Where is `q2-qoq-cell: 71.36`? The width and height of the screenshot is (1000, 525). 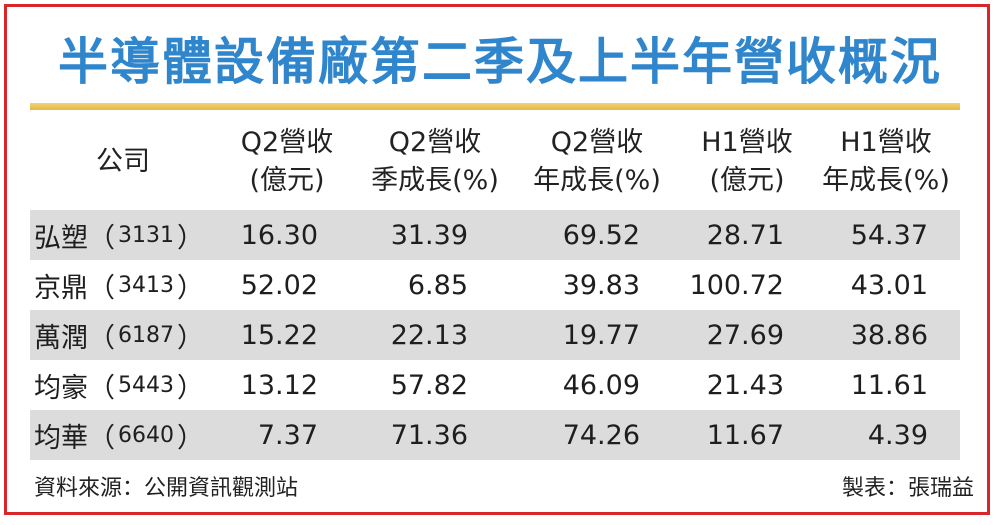 q2-qoq-cell: 71.36 is located at coordinates (429, 435).